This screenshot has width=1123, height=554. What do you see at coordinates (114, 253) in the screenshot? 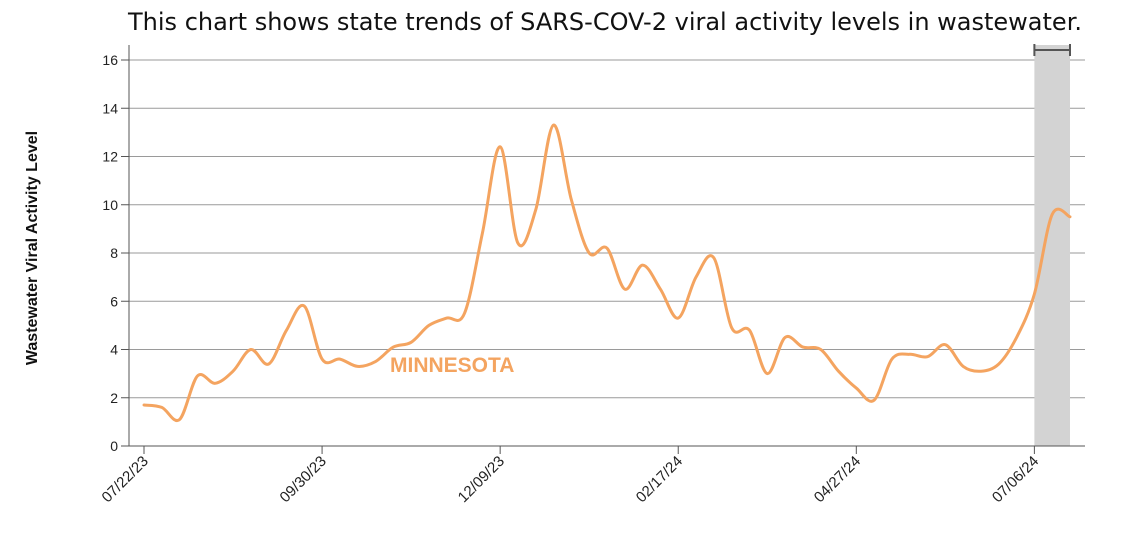
I see `y-tick-label: 8` at bounding box center [114, 253].